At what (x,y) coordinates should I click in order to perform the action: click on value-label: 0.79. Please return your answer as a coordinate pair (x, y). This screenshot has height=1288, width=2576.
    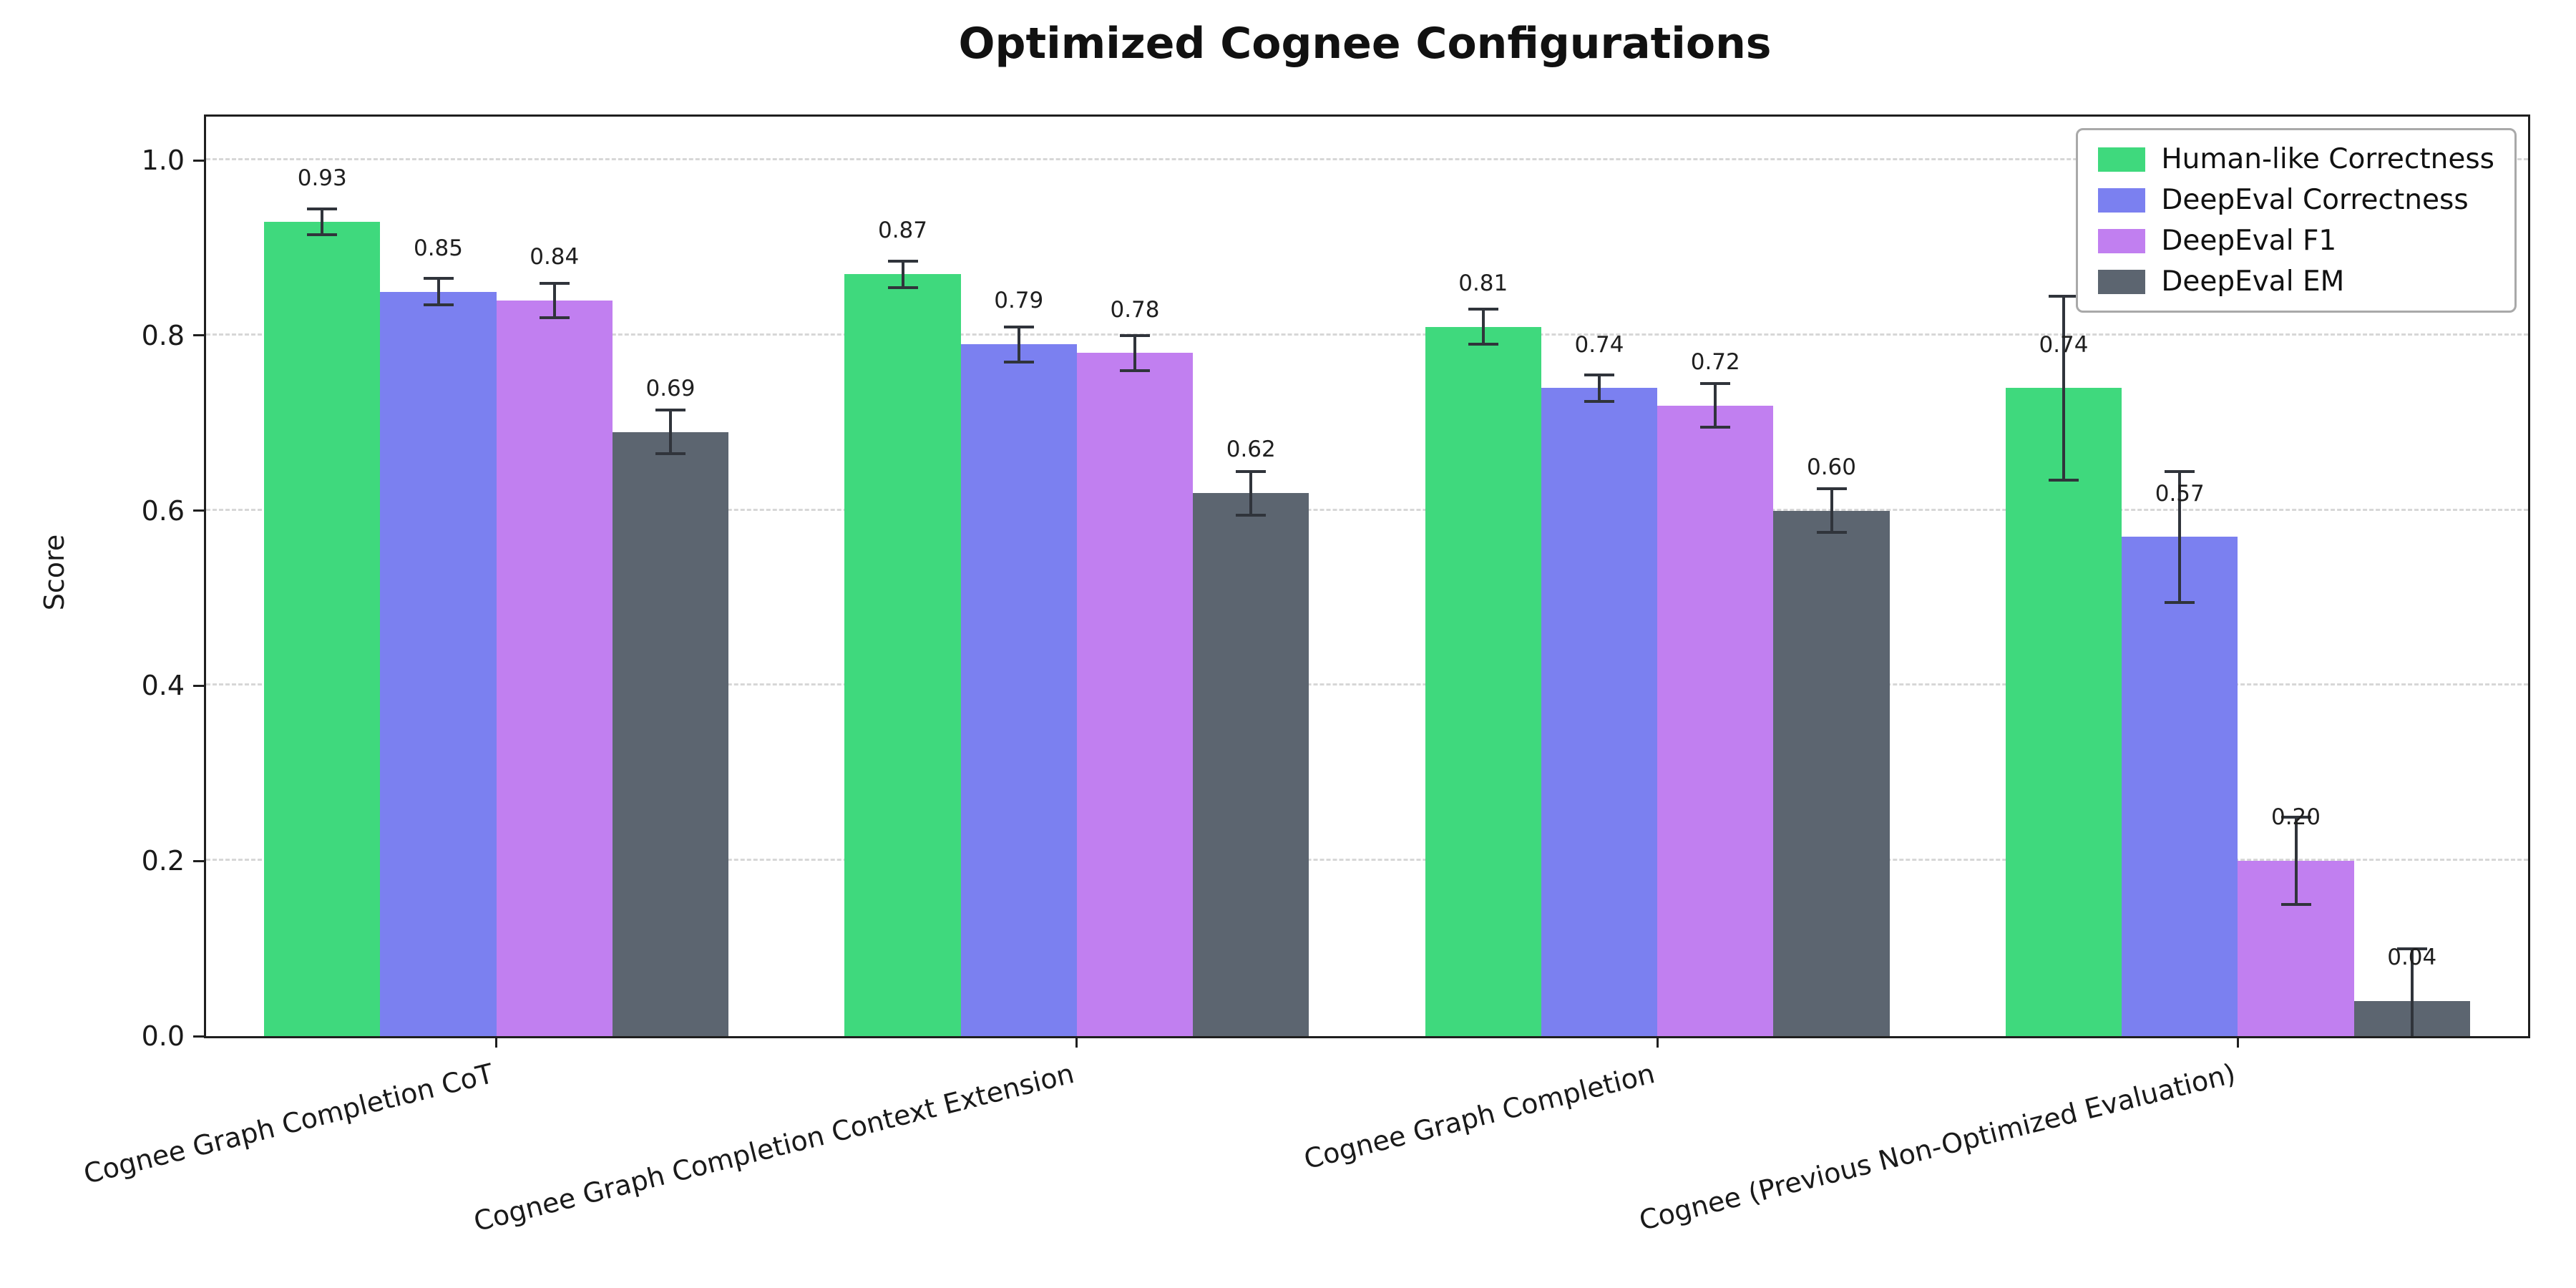
    Looking at the image, I should click on (1019, 301).